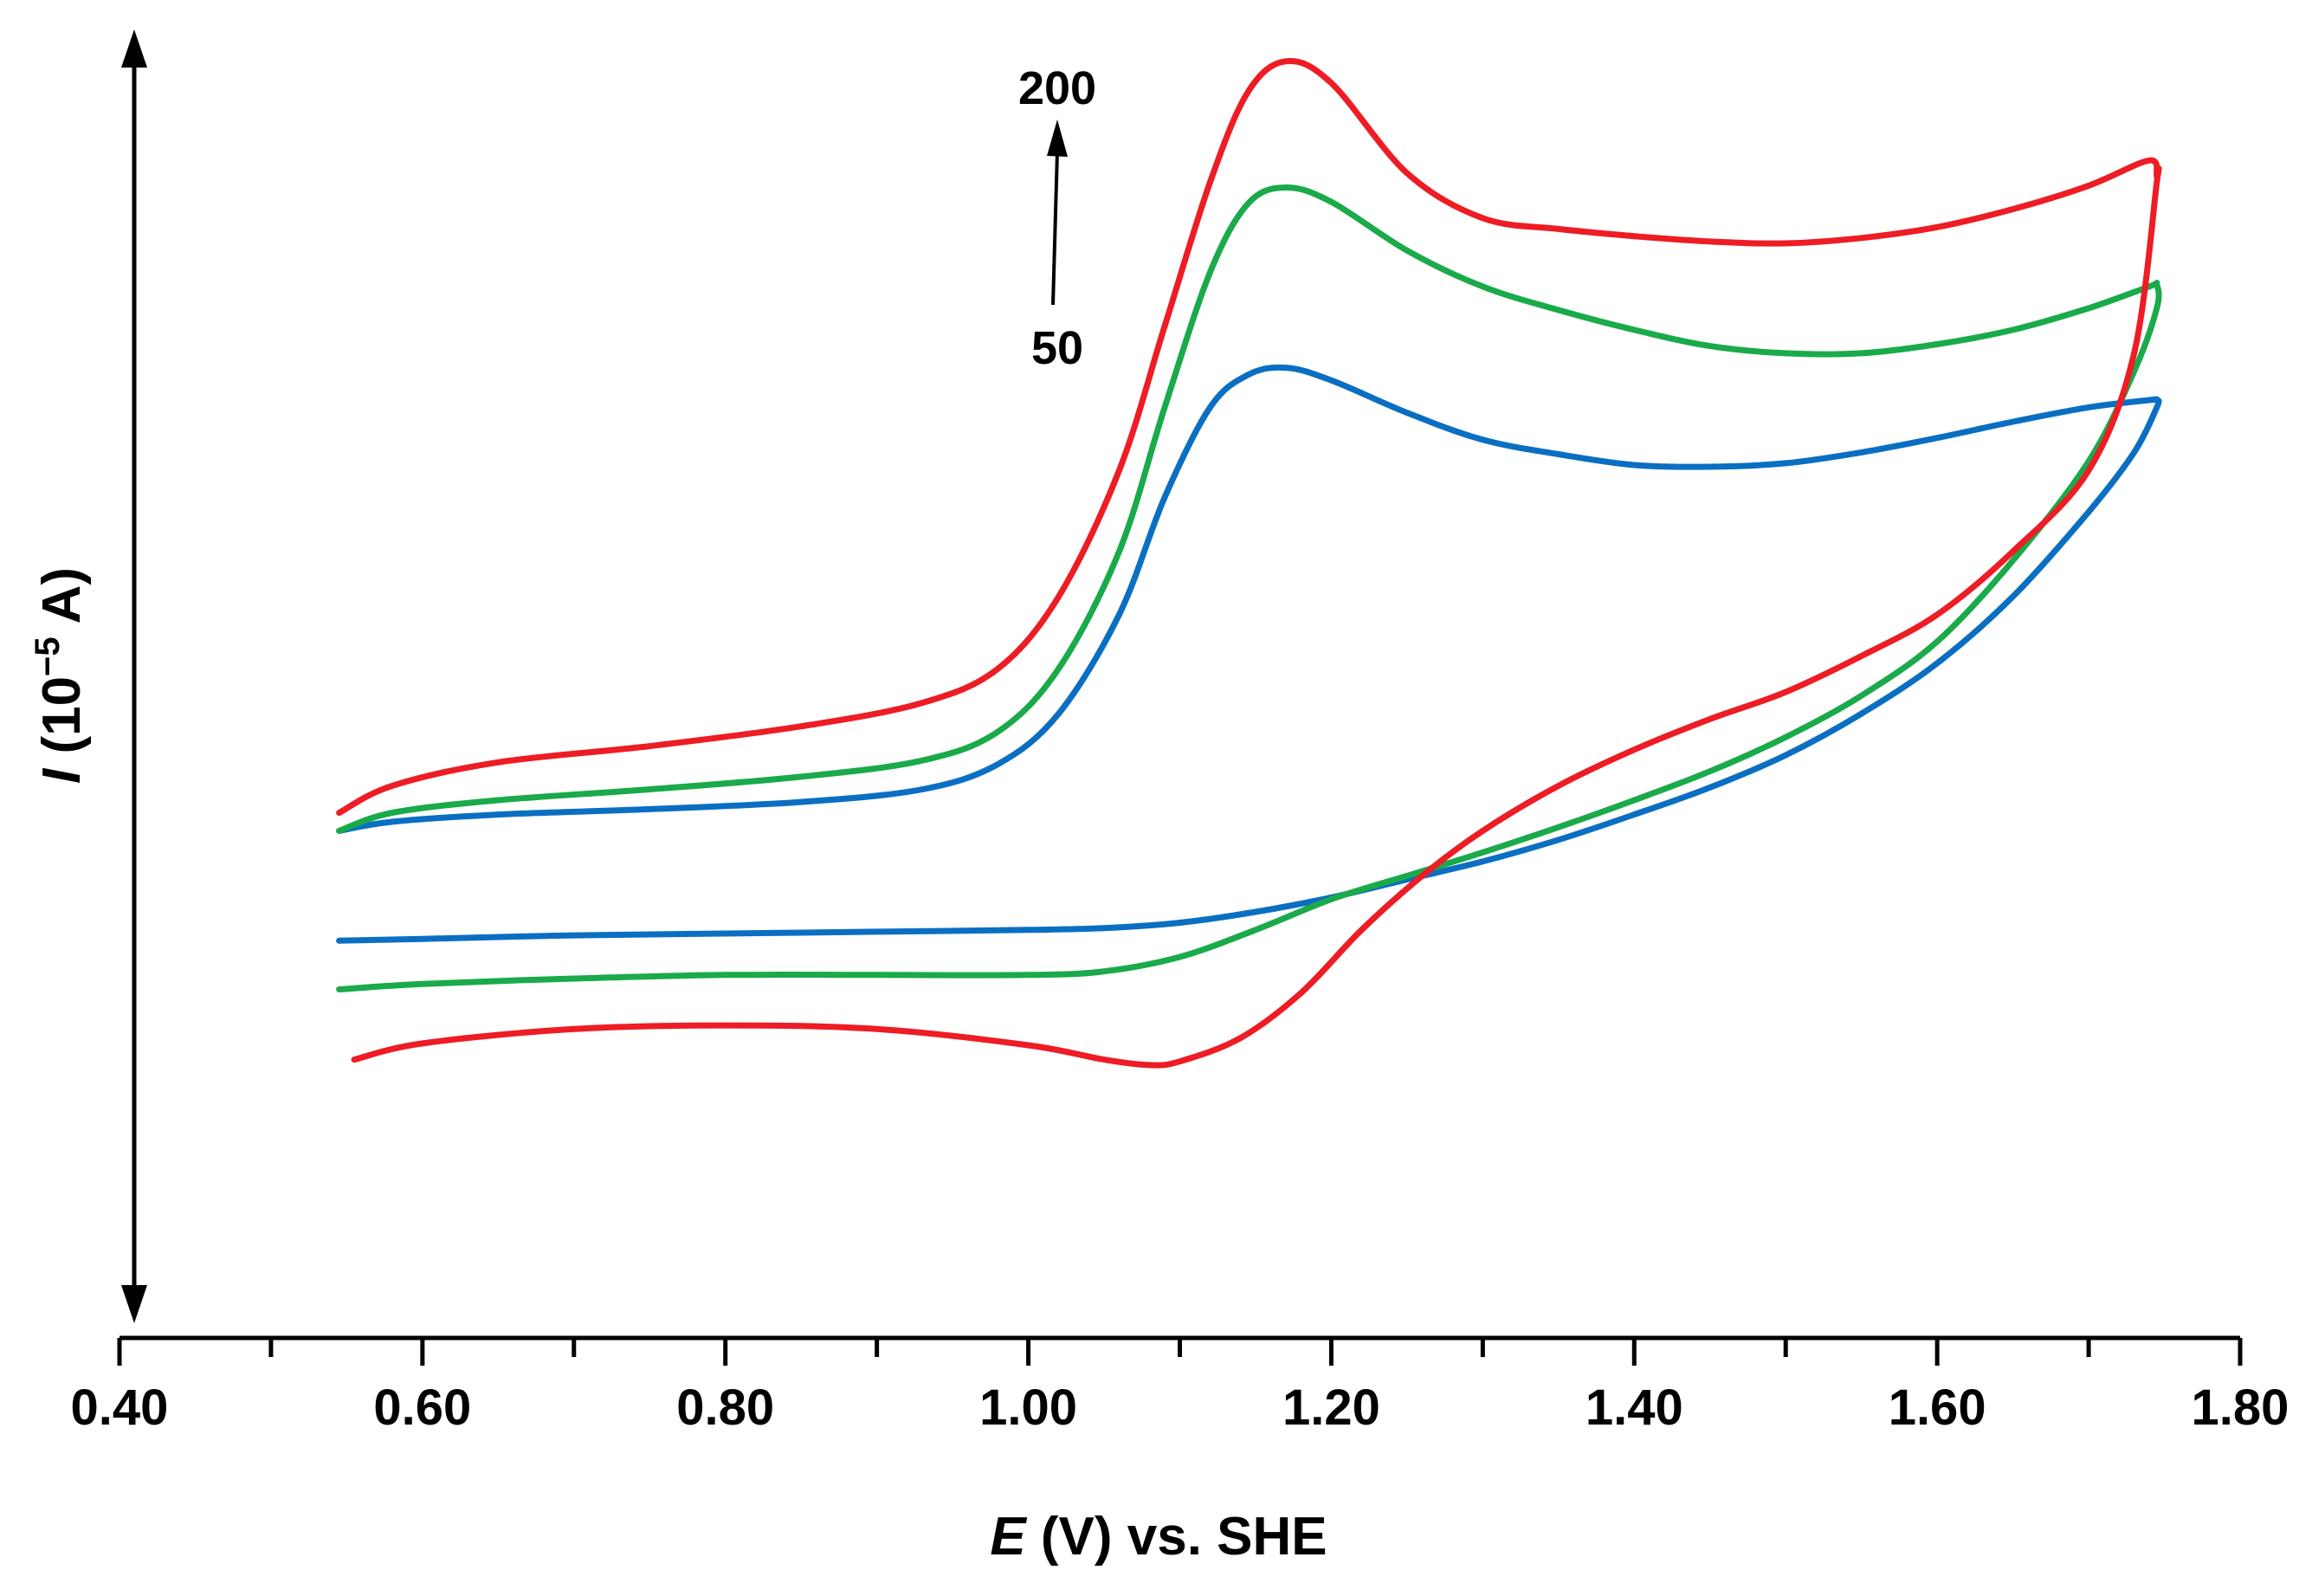 The image size is (2312, 1596). Describe the element at coordinates (1057, 88) in the screenshot. I see `scan-rate-high-label: 200` at that location.